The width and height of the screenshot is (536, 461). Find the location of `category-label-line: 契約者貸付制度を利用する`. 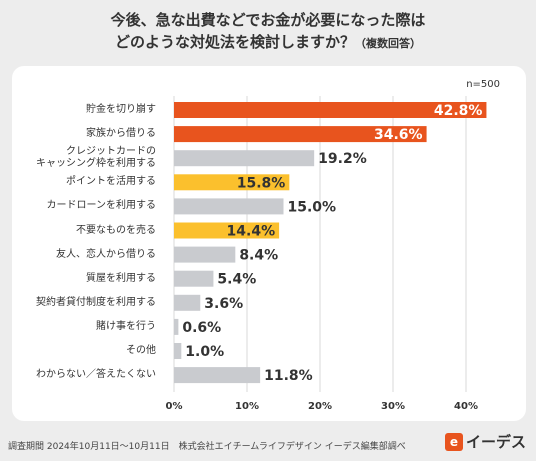

category-label-line: 契約者貸付制度を利用する is located at coordinates (96, 302).